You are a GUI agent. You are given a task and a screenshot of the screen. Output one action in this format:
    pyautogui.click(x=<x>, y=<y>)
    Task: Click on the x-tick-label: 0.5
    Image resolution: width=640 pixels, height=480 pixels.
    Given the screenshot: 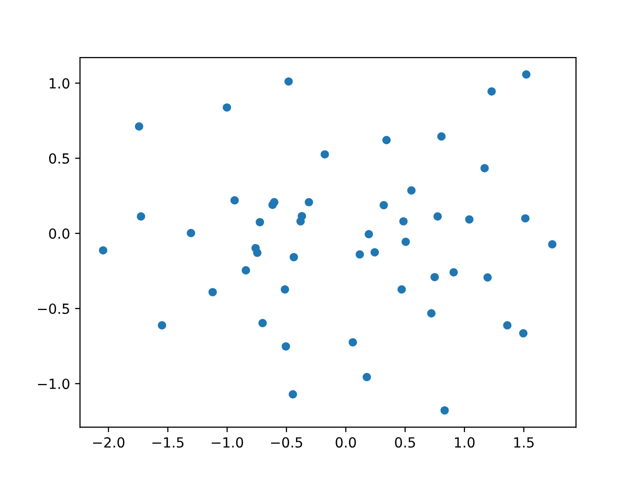 What is the action you would take?
    pyautogui.click(x=405, y=442)
    